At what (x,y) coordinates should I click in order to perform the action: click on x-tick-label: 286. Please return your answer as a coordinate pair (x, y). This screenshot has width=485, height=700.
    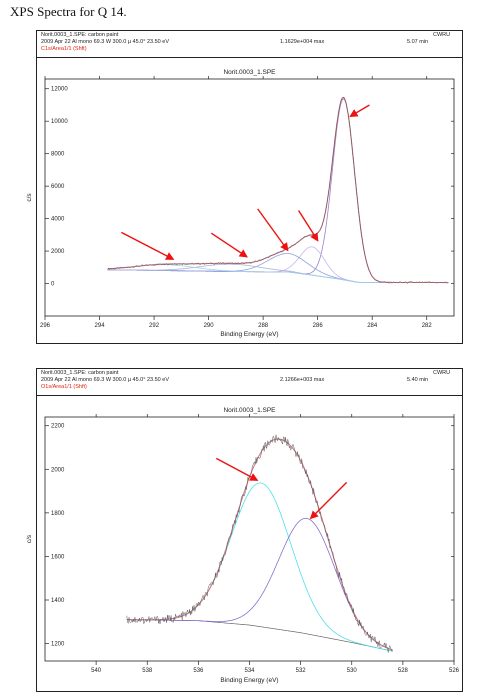
    Looking at the image, I should click on (318, 326).